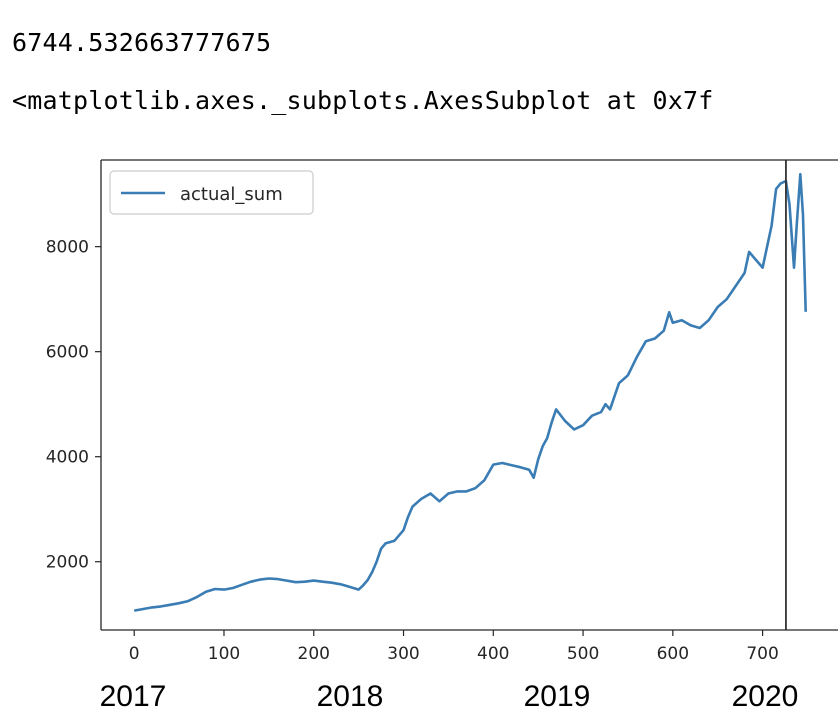  I want to click on year-label-2019: 2019, so click(557, 696).